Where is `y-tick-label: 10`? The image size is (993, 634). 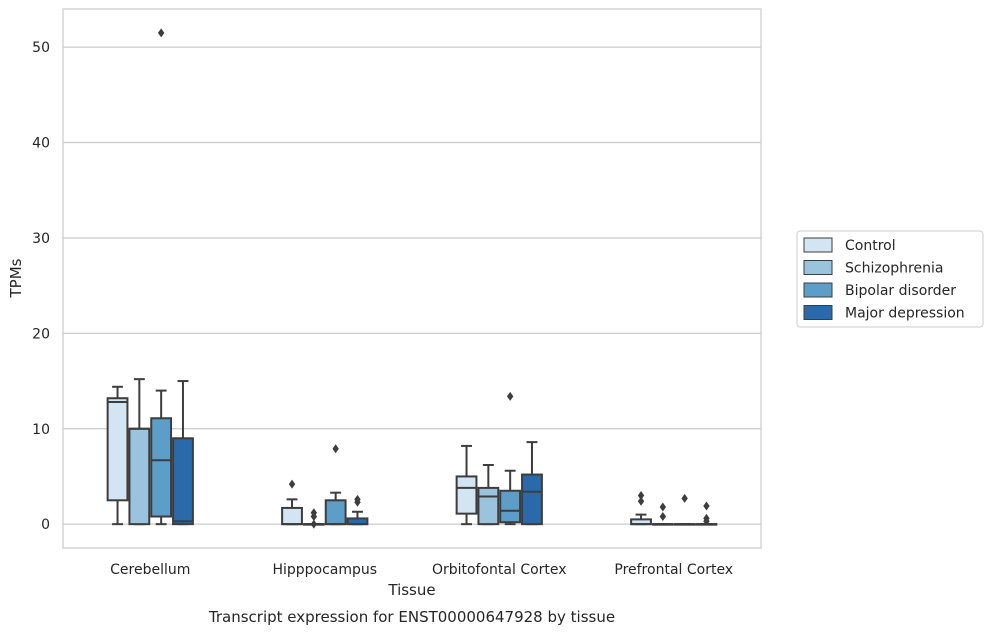 y-tick-label: 10 is located at coordinates (41, 430).